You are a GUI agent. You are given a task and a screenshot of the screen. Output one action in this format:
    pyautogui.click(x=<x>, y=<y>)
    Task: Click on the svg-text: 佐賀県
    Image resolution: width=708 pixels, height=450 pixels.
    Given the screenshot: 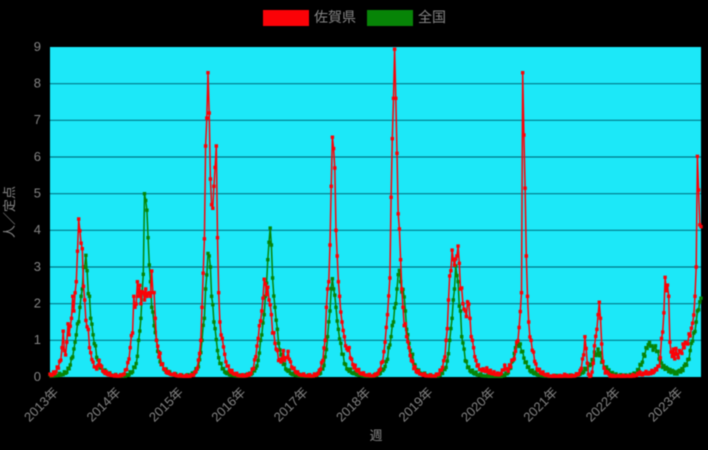 What is the action you would take?
    pyautogui.click(x=335, y=17)
    